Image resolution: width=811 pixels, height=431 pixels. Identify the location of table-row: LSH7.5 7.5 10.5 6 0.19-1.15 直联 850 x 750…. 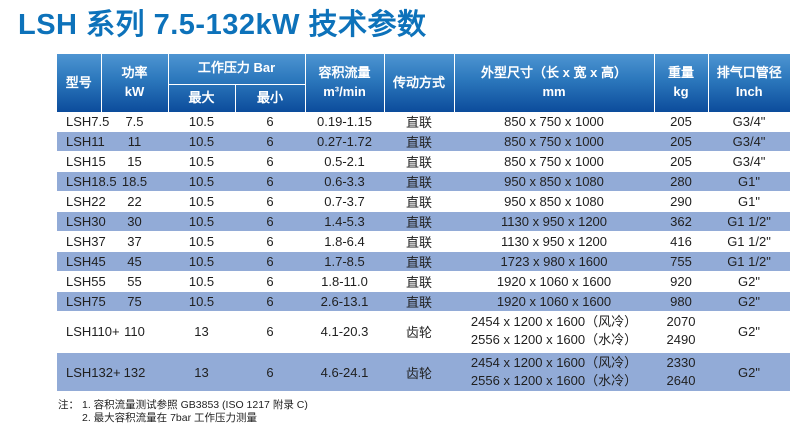
(424, 122).